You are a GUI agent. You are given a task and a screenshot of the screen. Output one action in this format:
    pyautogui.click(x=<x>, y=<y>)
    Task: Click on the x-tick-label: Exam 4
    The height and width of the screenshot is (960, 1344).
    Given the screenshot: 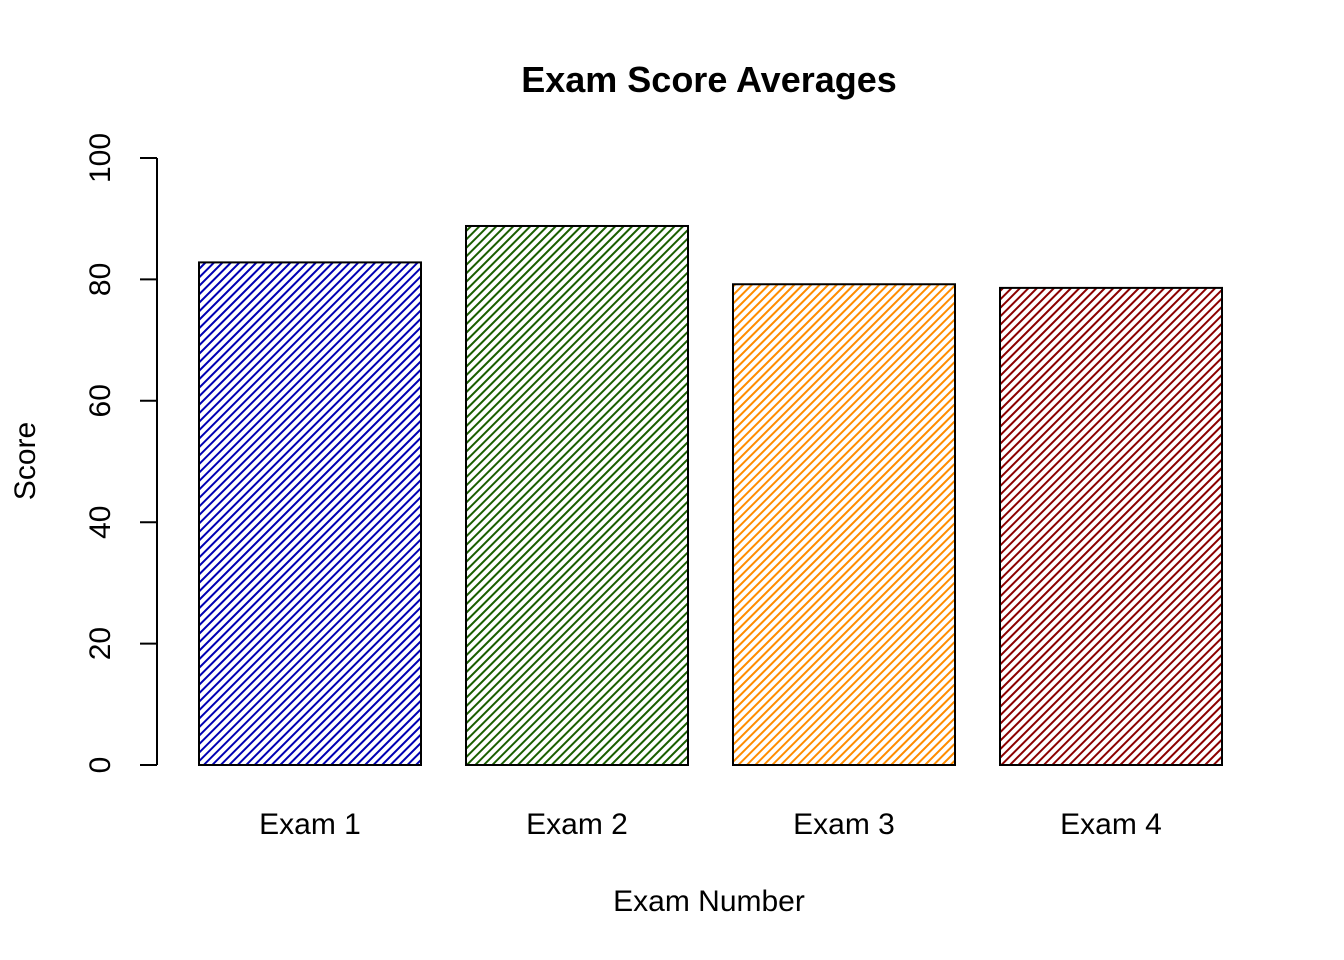 What is the action you would take?
    pyautogui.click(x=1111, y=824)
    